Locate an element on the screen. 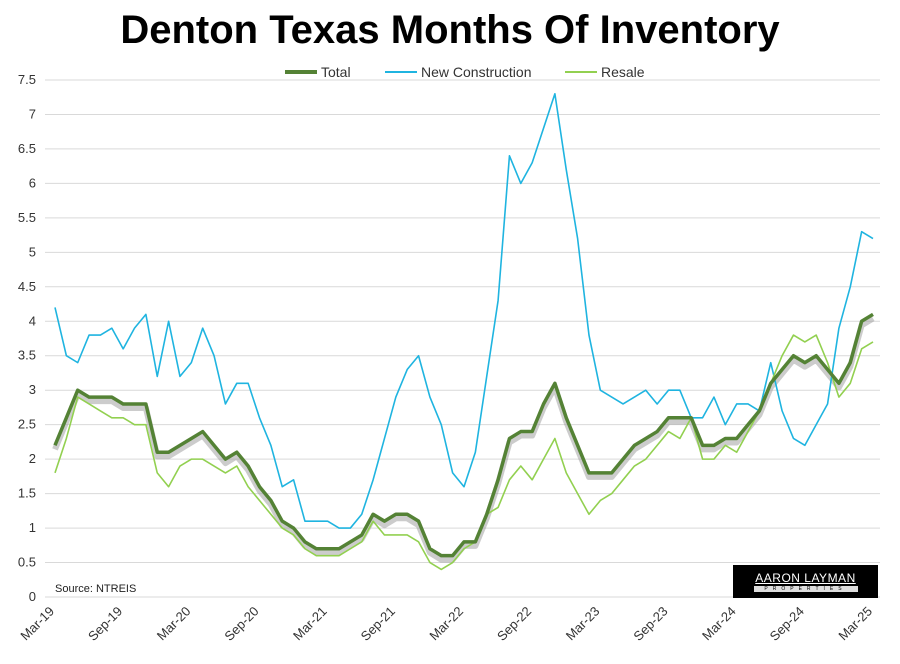 The height and width of the screenshot is (664, 900). aaron-layman-logo: AARON LAYMAN PROPERTIES is located at coordinates (805, 581).